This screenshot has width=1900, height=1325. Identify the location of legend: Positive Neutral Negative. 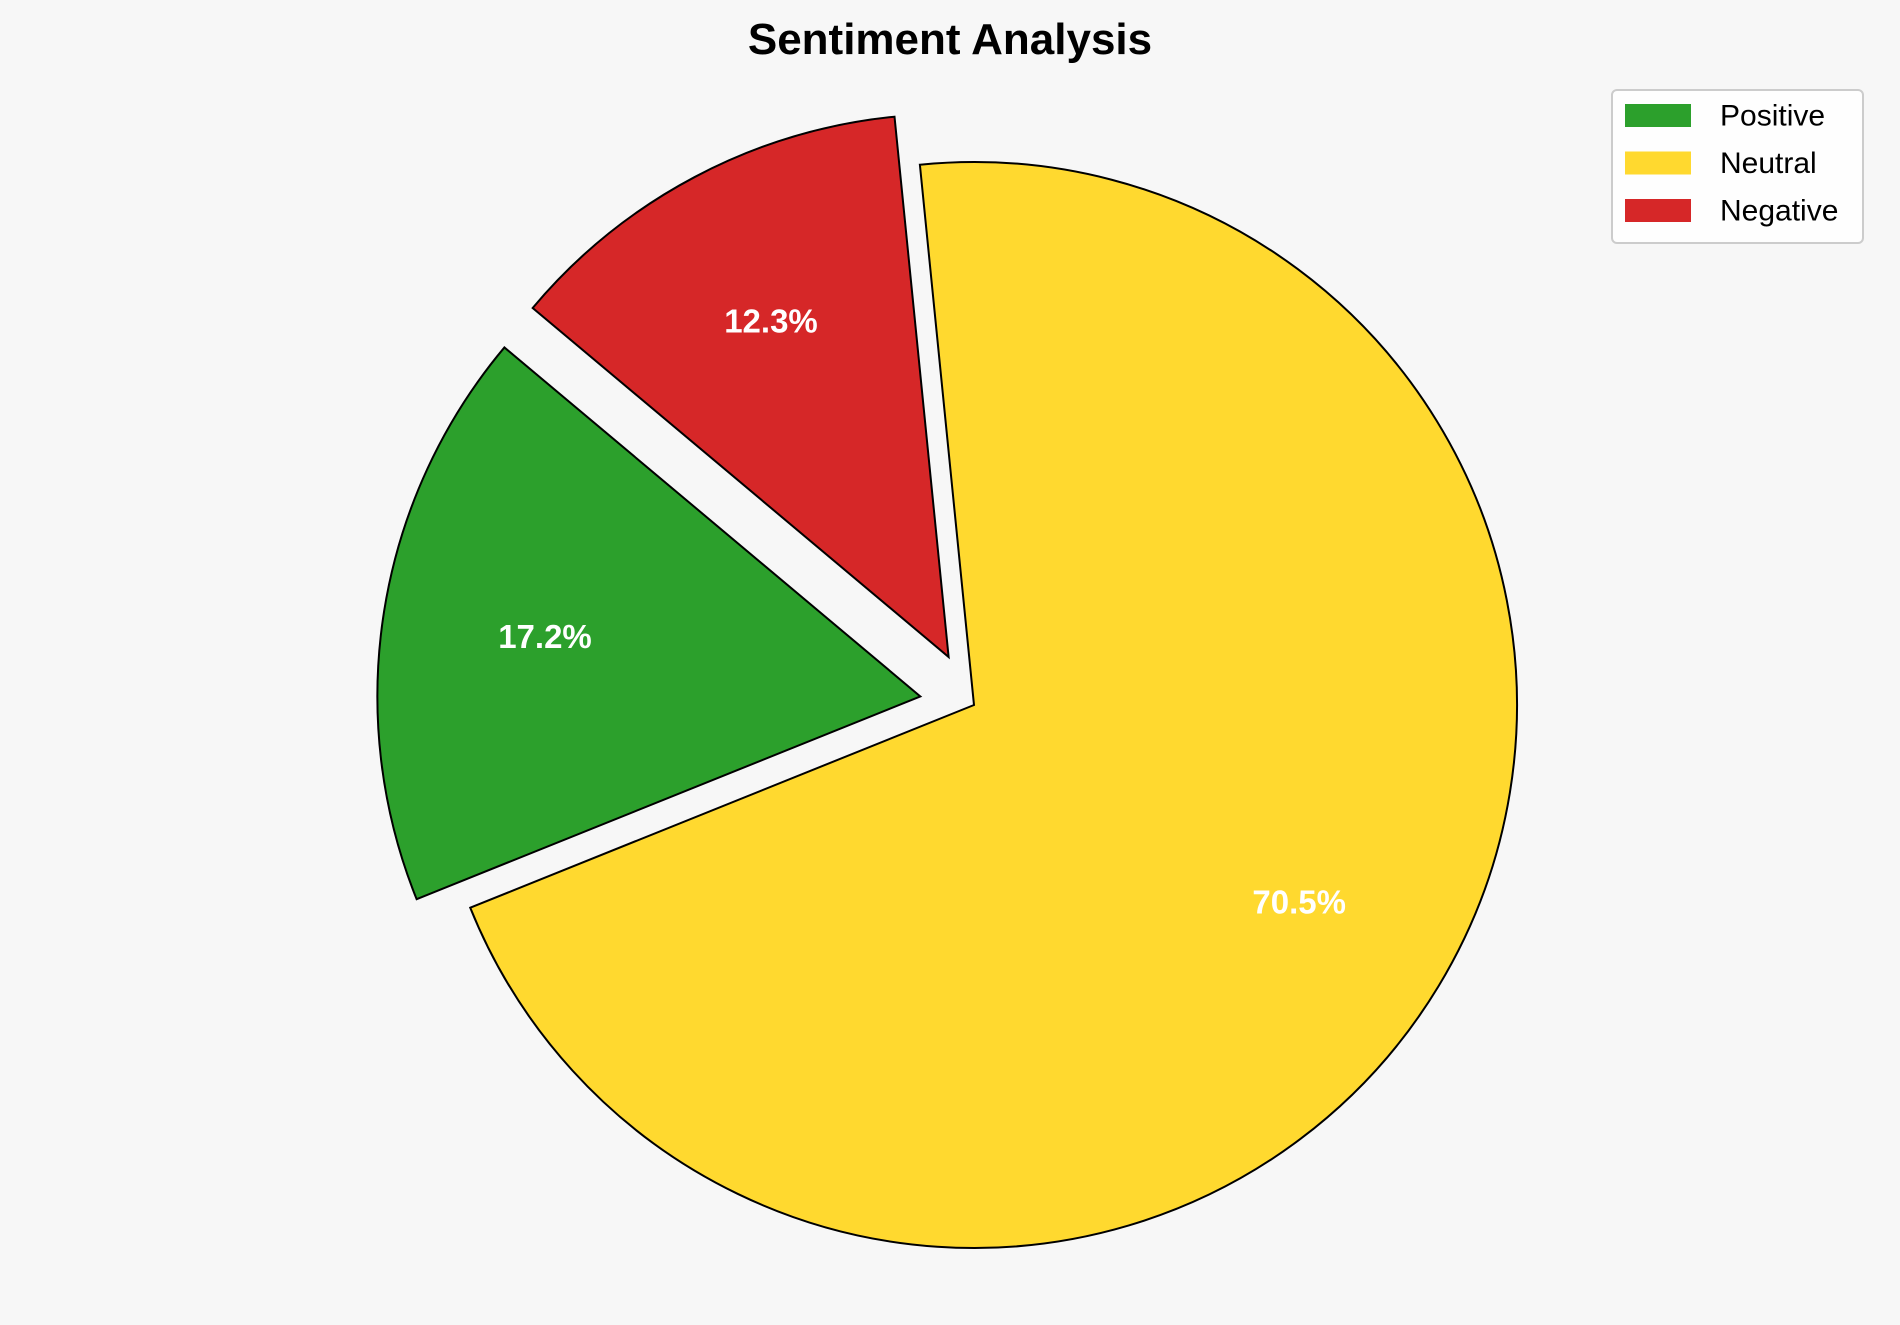
(1737, 166).